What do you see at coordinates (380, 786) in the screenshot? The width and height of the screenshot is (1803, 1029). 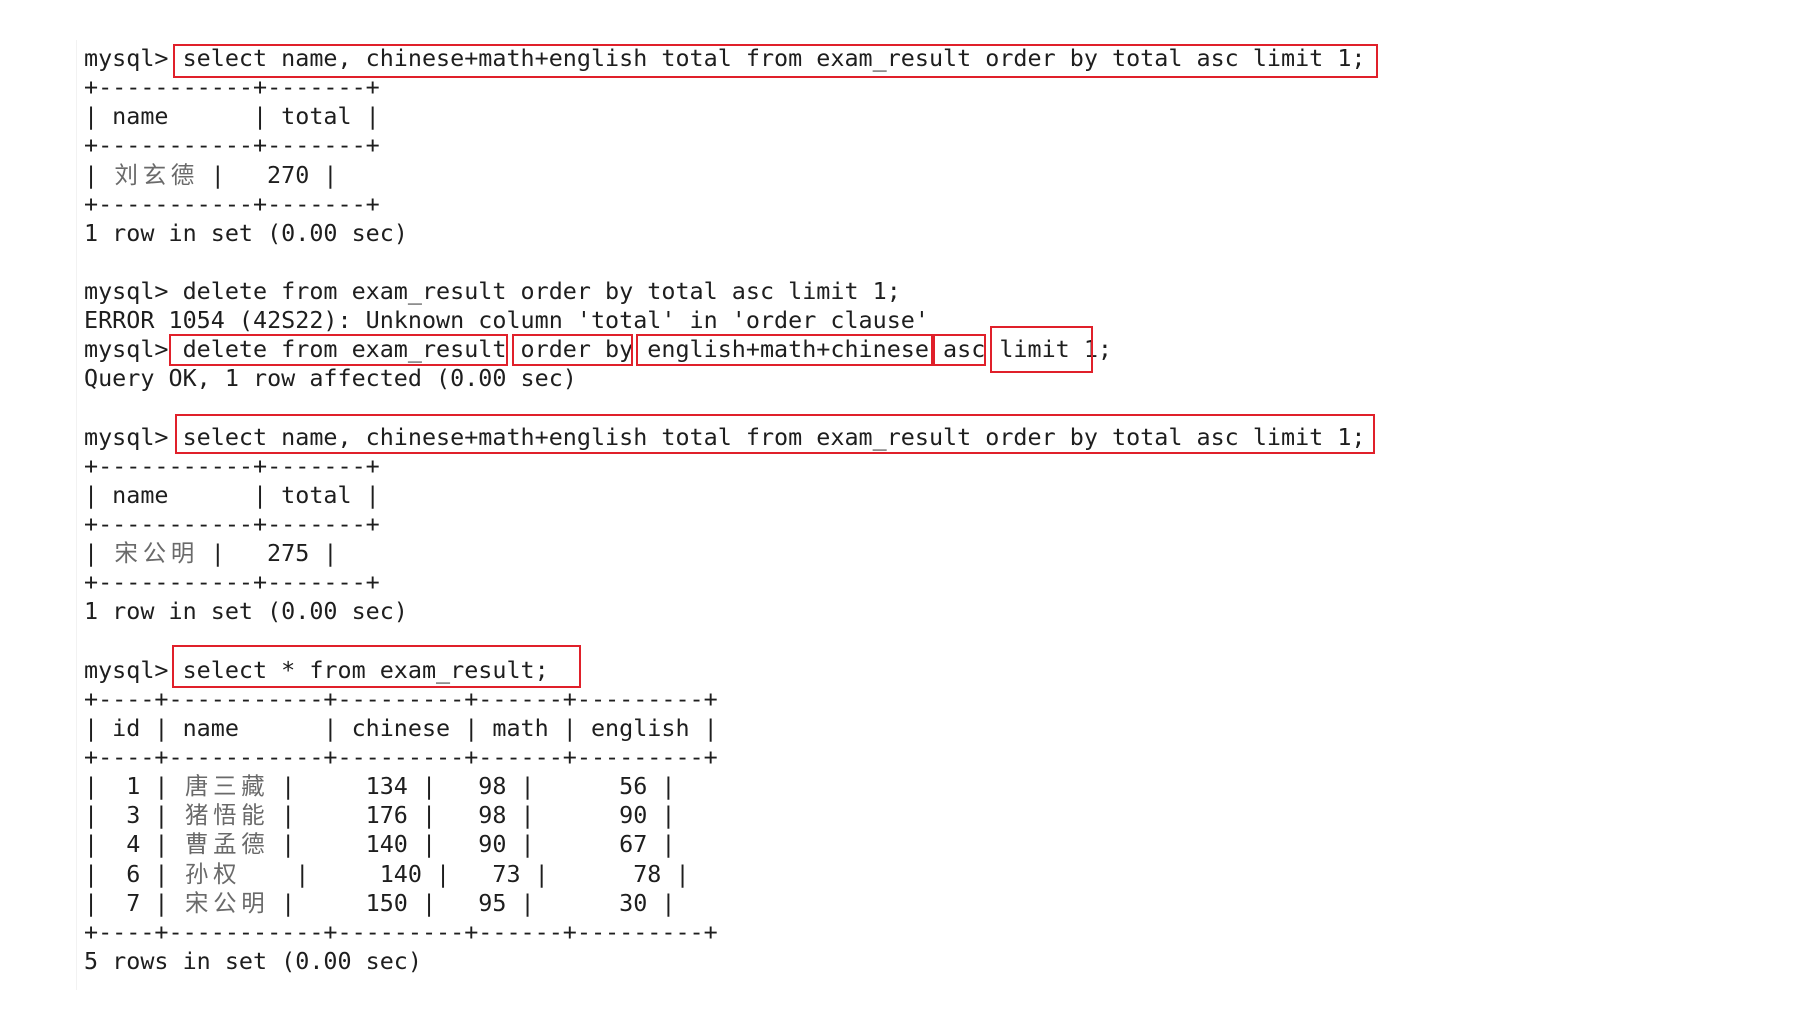 I see `terminal-line: | 1 | 唐三藏 | 134 | 98 | 56 |` at bounding box center [380, 786].